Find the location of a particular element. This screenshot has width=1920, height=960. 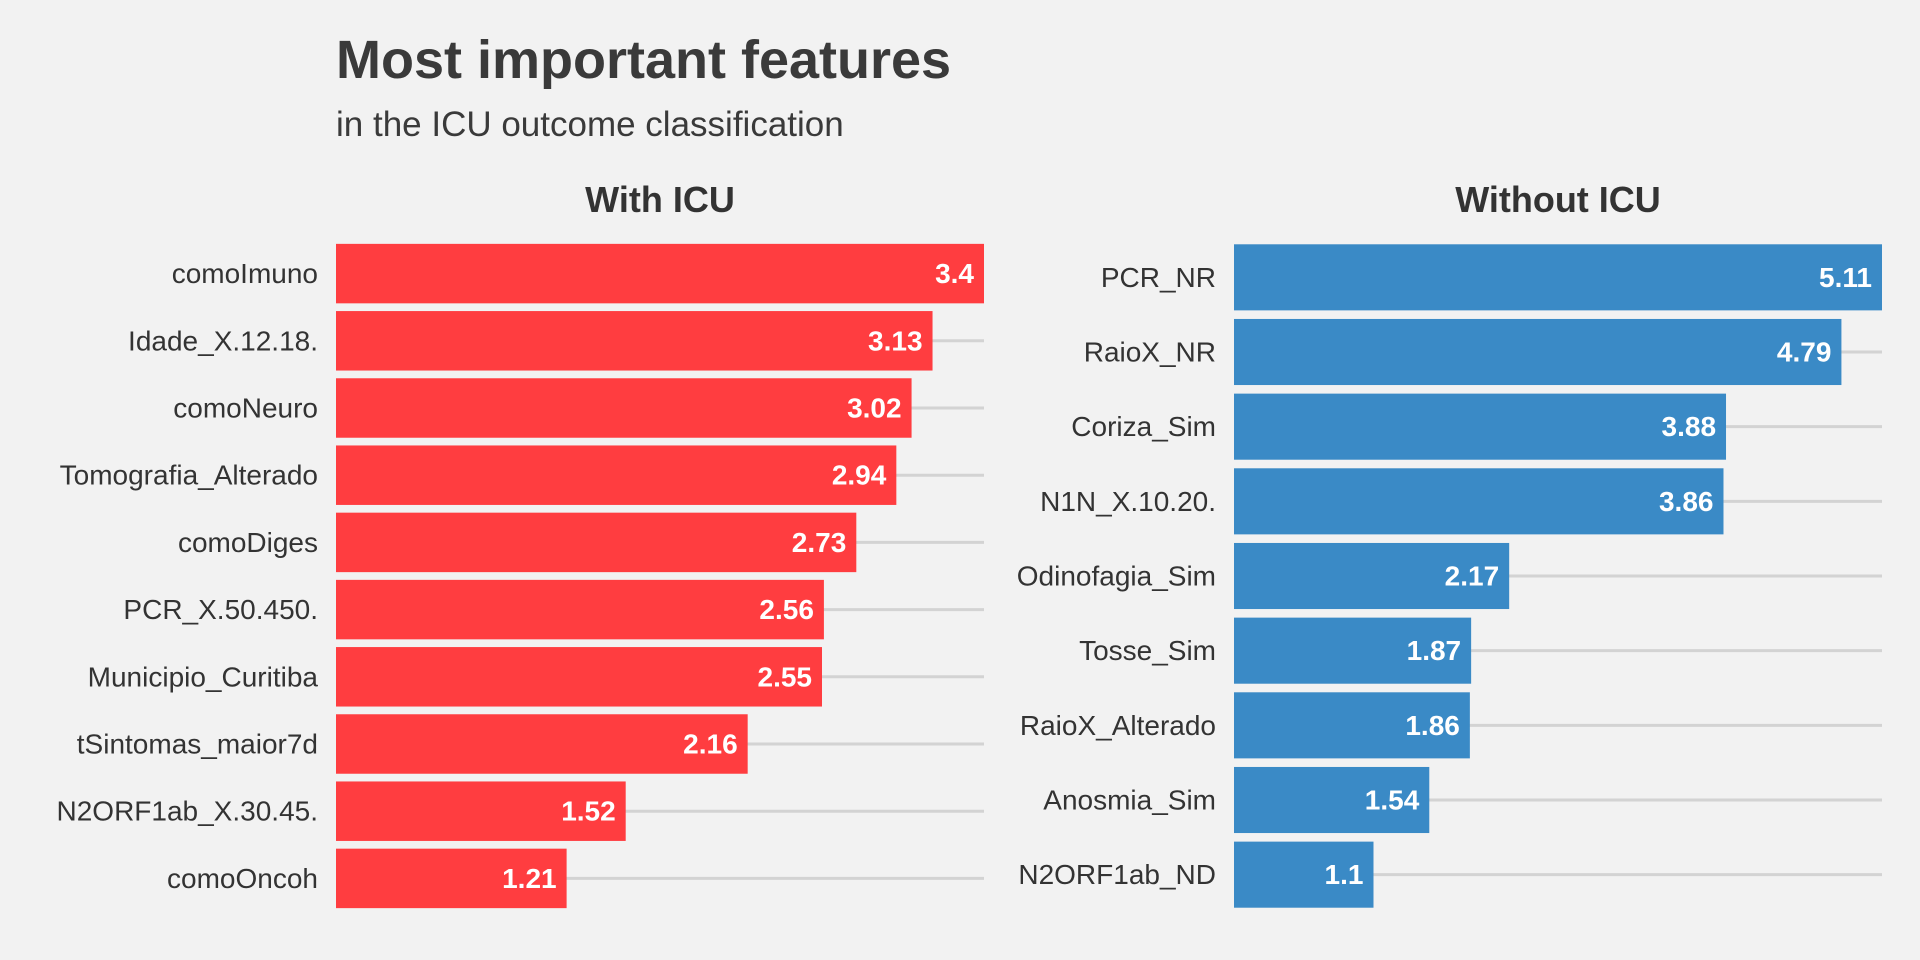

category-label: comoDiges is located at coordinates (248, 542).